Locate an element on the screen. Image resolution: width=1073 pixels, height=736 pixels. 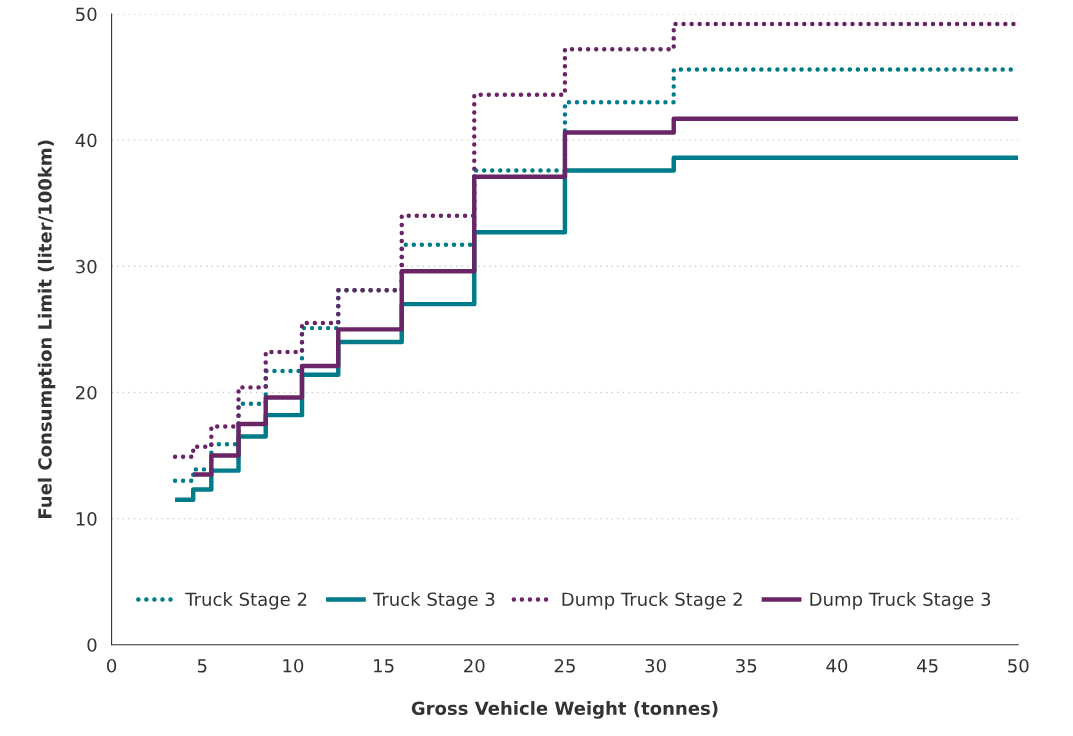
x-tick-label: 25 is located at coordinates (564, 665).